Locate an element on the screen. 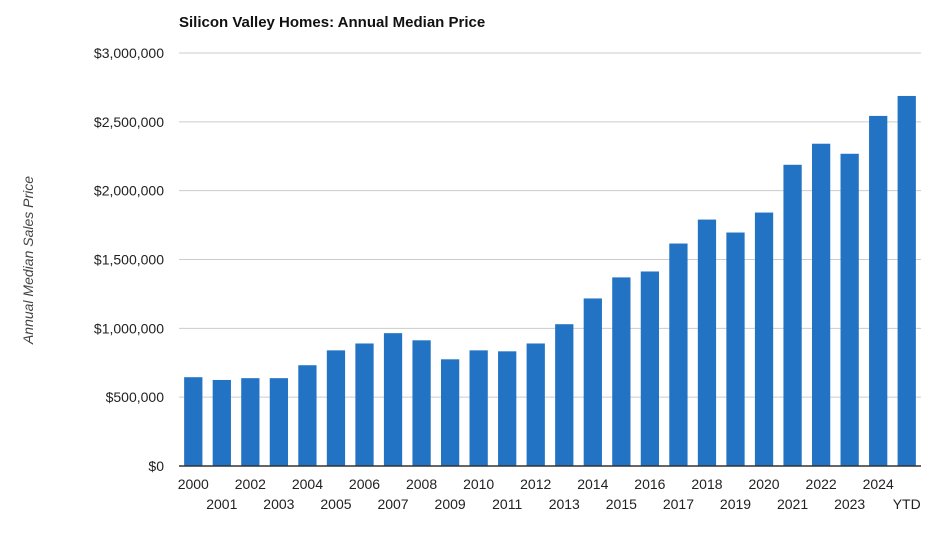 This screenshot has width=948, height=534. x-tick-label: 2018 is located at coordinates (706, 484).